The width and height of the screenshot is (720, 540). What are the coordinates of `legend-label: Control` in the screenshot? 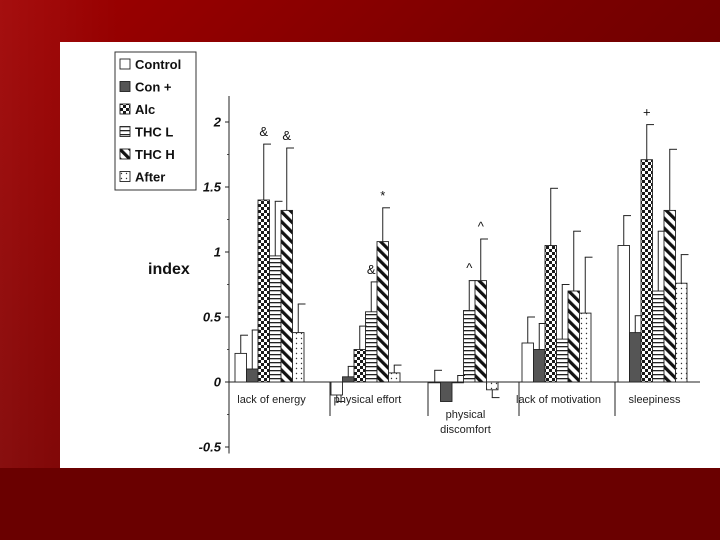 It's located at (158, 64).